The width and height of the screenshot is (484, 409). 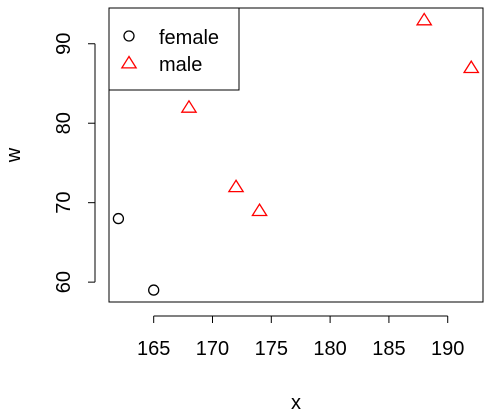 What do you see at coordinates (153, 349) in the screenshot?
I see `x-tick-label: 165` at bounding box center [153, 349].